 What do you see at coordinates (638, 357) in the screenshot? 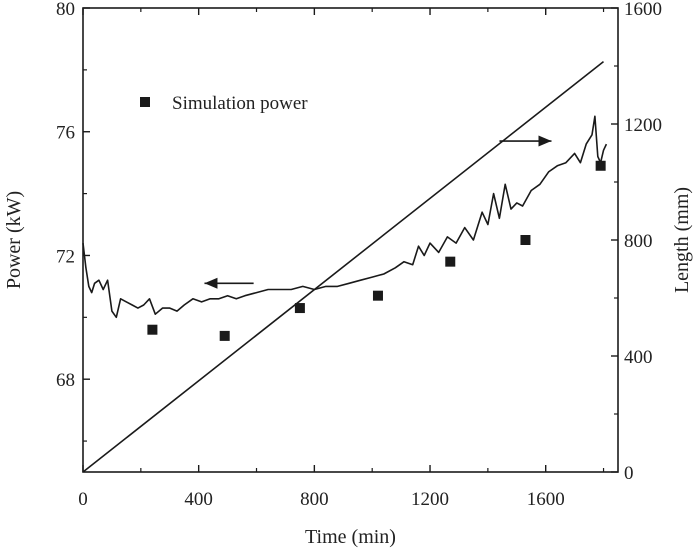
I see `right-y-tick-label: 400` at bounding box center [638, 357].